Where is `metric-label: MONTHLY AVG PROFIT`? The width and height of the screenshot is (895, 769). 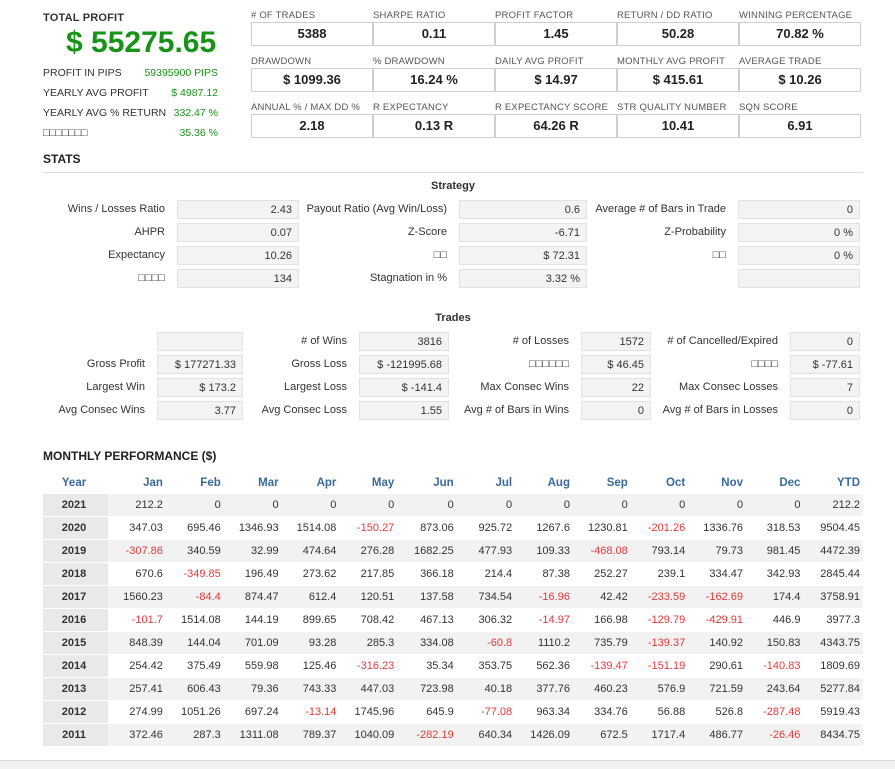 metric-label: MONTHLY AVG PROFIT is located at coordinates (671, 61).